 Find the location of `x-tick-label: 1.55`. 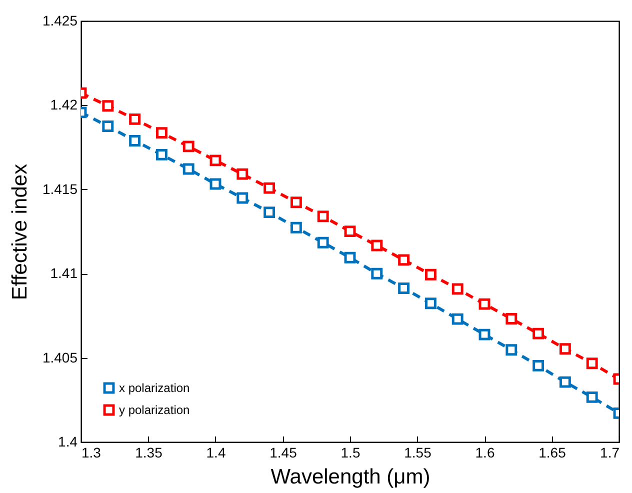

x-tick-label: 1.55 is located at coordinates (418, 452).